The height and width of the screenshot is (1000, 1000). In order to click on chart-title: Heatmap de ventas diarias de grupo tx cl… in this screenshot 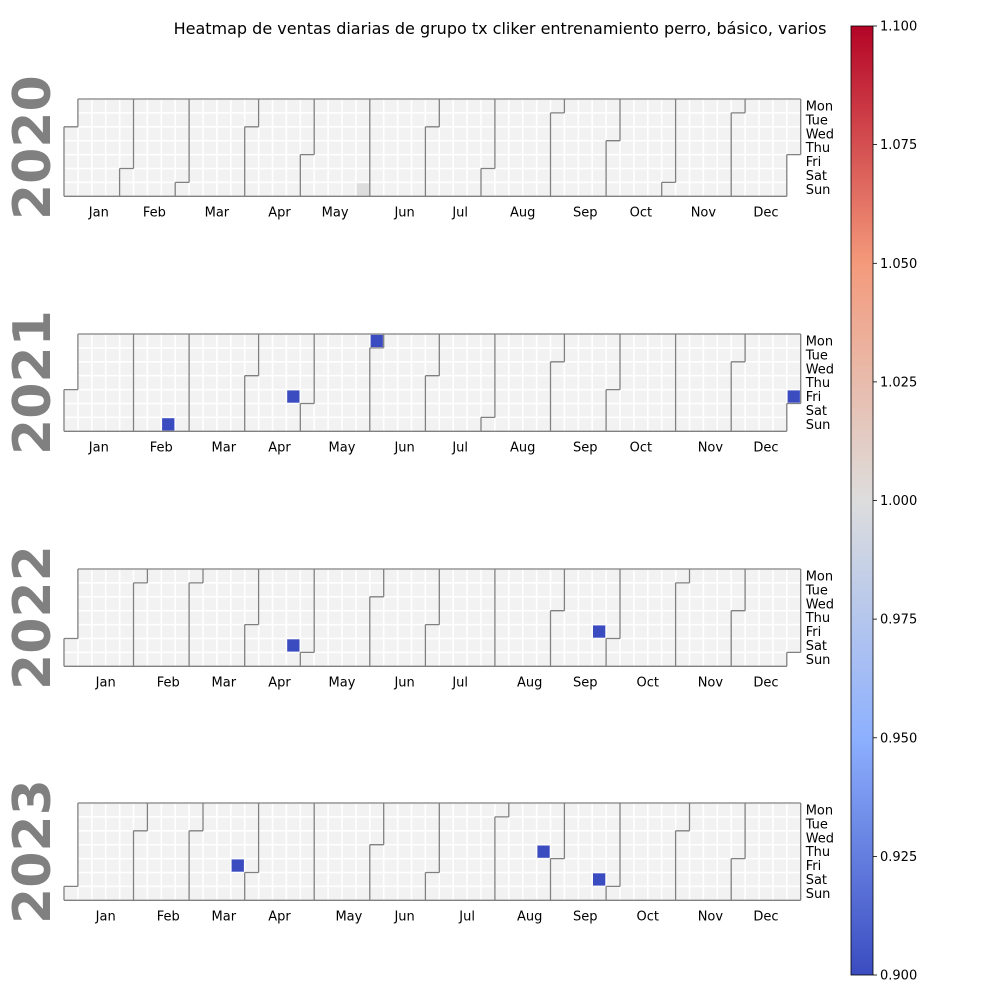, I will do `click(500, 28)`.